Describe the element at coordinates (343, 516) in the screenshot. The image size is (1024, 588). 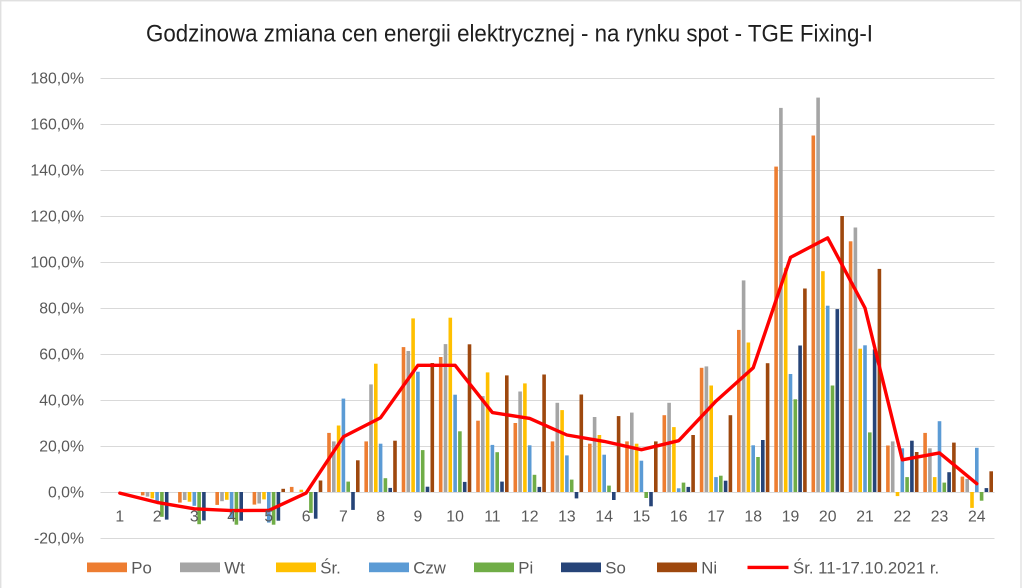
I see `svg-text: 7` at that location.